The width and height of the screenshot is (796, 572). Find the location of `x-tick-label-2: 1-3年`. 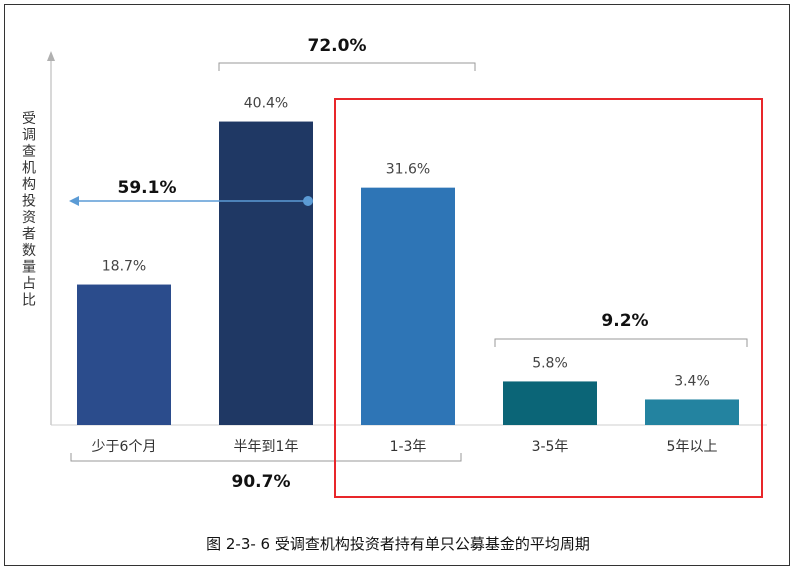

x-tick-label-2: 1-3年 is located at coordinates (408, 447).